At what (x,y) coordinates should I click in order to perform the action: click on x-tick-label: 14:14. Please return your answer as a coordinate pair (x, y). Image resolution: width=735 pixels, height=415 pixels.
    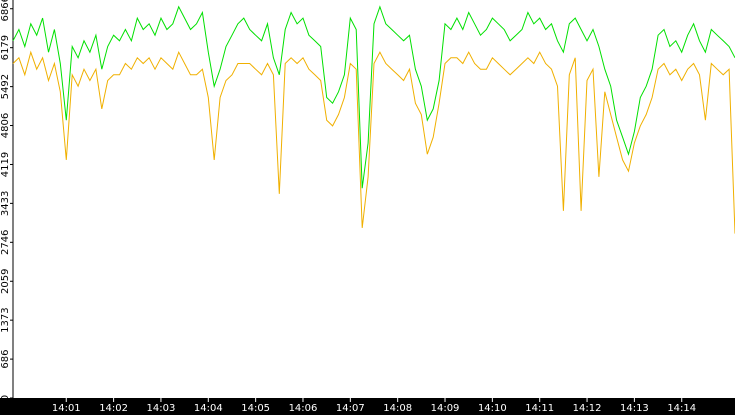
    Looking at the image, I should click on (681, 408).